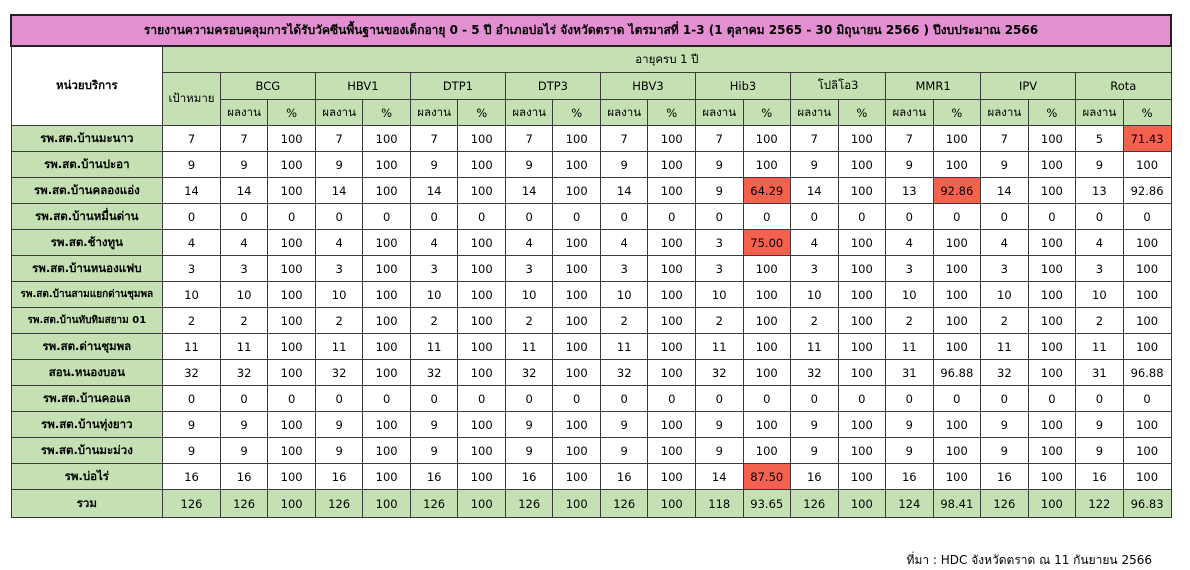 Image resolution: width=1190 pixels, height=570 pixels. What do you see at coordinates (1099, 503) in the screenshot?
I see `total-result: 122` at bounding box center [1099, 503].